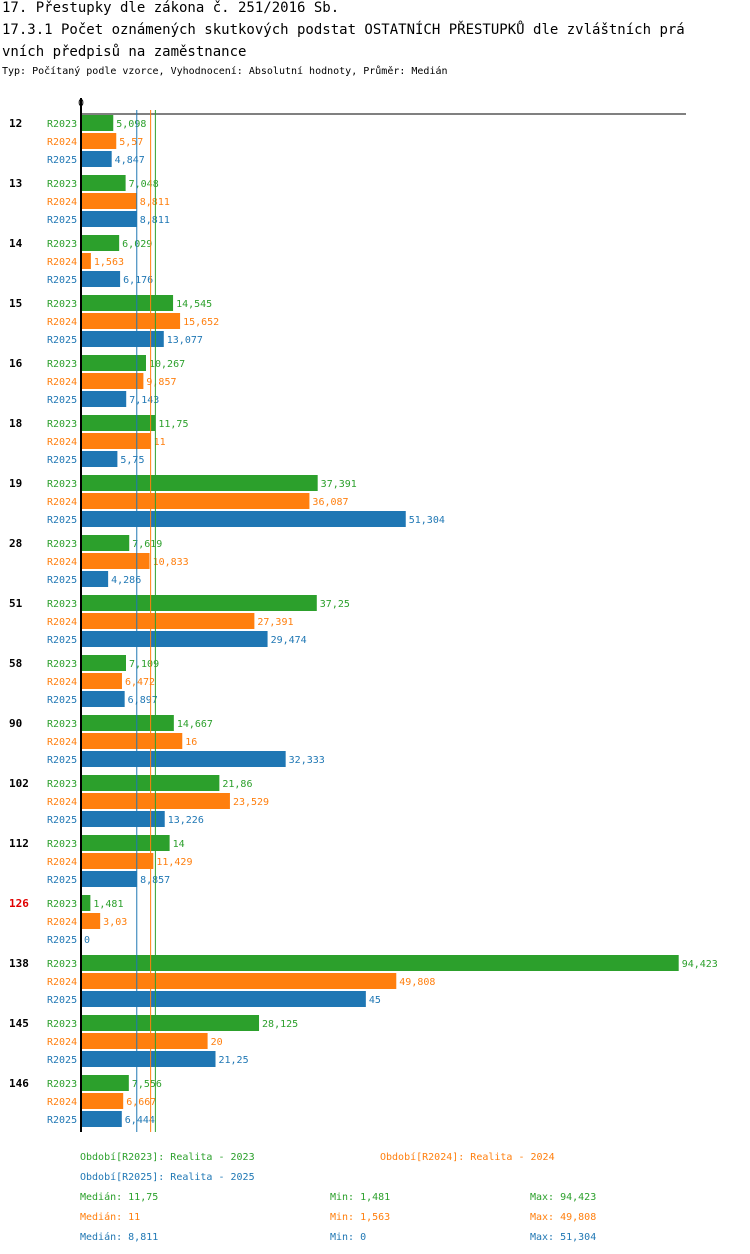 The width and height of the screenshot is (750, 1254). What do you see at coordinates (15, 723) in the screenshot?
I see `category-label-90: 90` at bounding box center [15, 723].